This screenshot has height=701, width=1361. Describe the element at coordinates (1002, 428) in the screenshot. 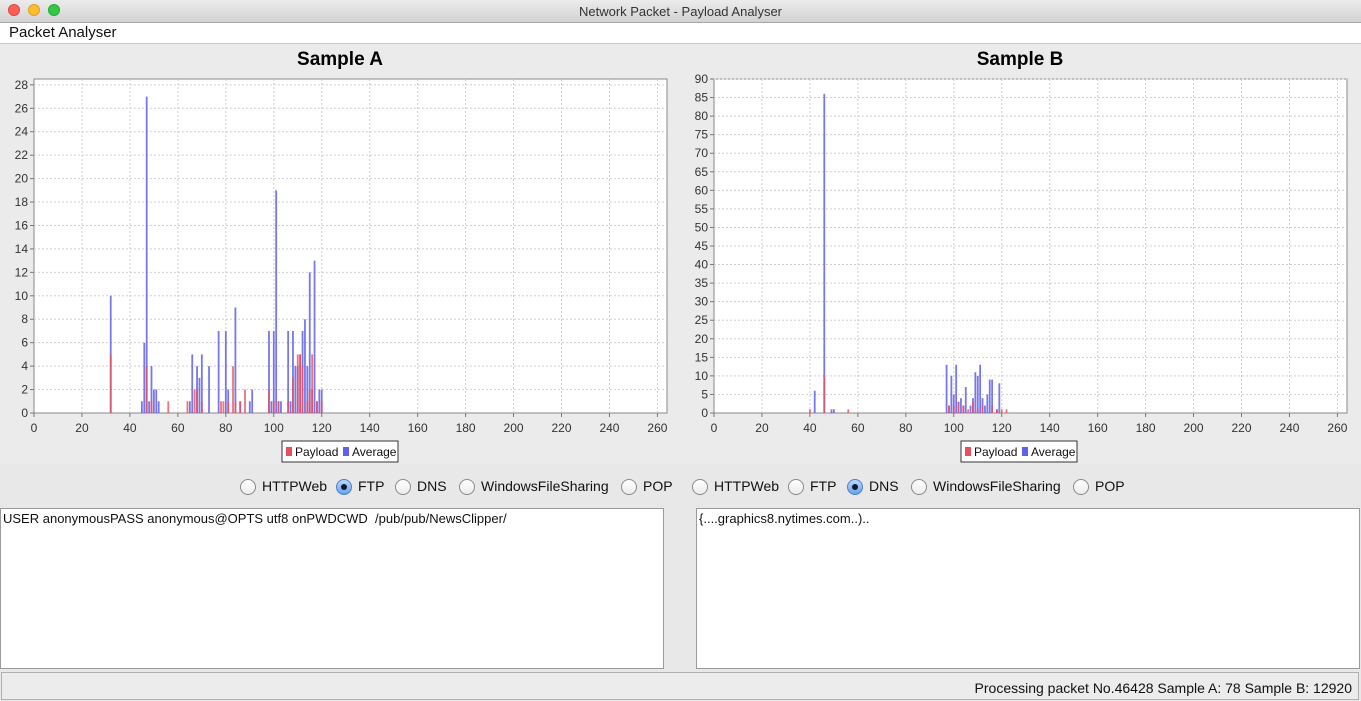

I see `x-tick-label: 120` at that location.